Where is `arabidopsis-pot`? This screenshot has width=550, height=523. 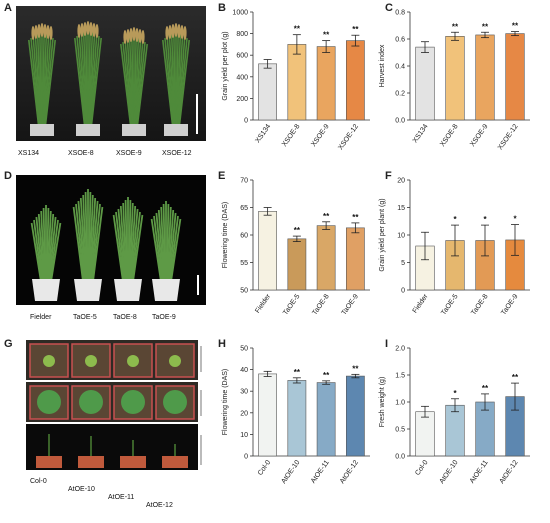 arabidopsis-pot is located at coordinates (175, 462).